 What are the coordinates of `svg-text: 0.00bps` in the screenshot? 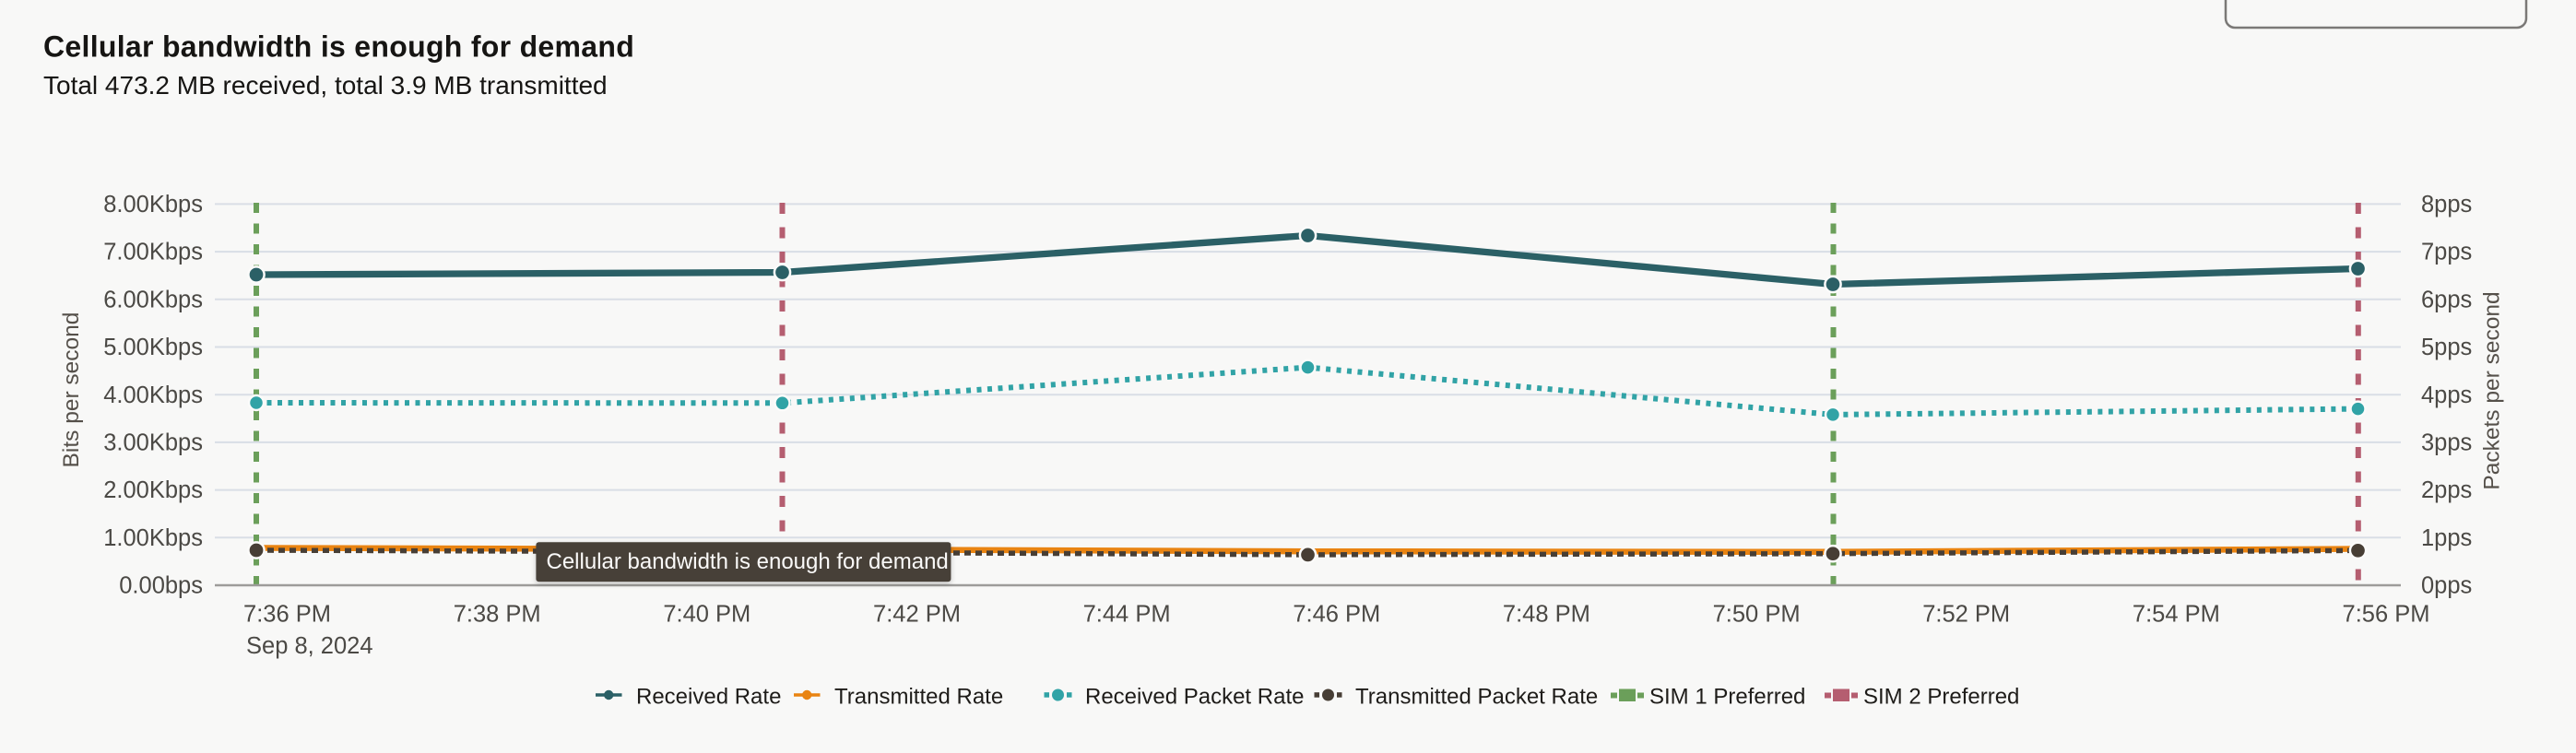 It's located at (161, 586).